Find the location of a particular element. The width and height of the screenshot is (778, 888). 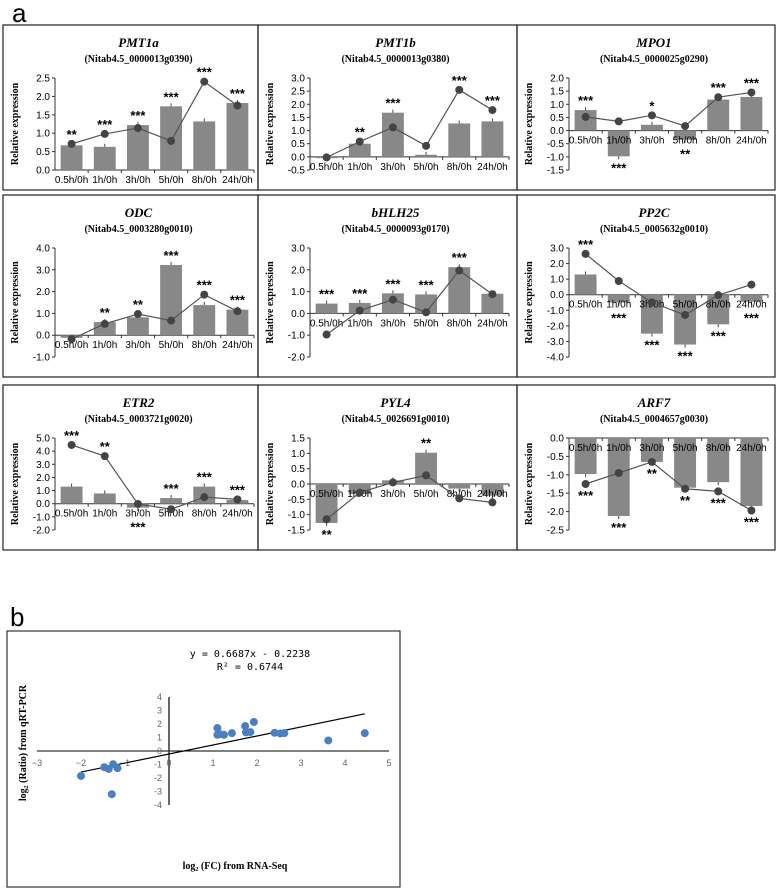

x-tick-label: 1 is located at coordinates (212, 763).